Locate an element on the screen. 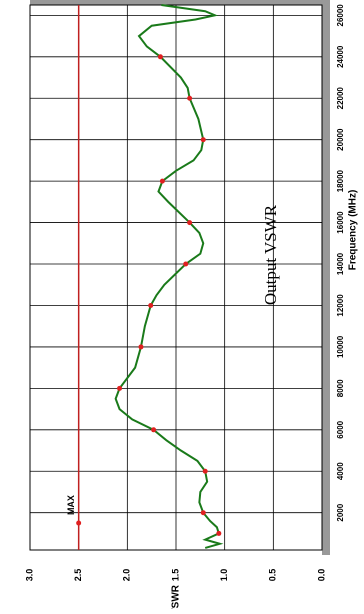  x-tick-label: 22000 is located at coordinates (340, 98).